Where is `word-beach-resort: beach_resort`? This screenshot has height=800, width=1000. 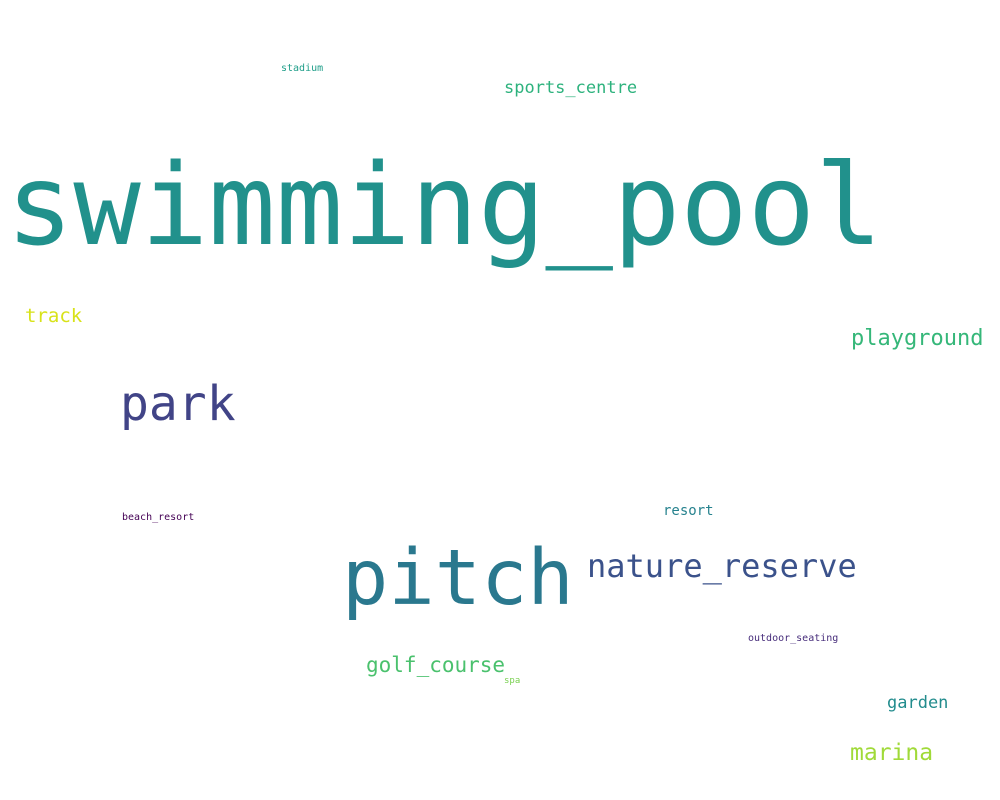
word-beach-resort: beach_resort is located at coordinates (158, 517).